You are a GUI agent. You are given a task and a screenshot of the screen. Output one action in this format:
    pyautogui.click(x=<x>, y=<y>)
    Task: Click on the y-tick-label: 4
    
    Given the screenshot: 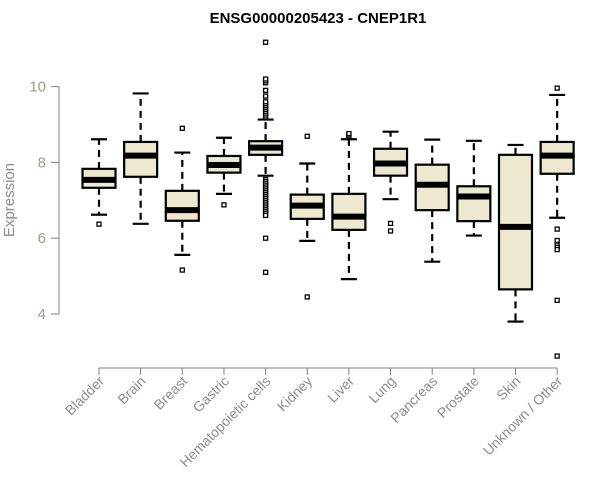 What is the action you would take?
    pyautogui.click(x=42, y=314)
    